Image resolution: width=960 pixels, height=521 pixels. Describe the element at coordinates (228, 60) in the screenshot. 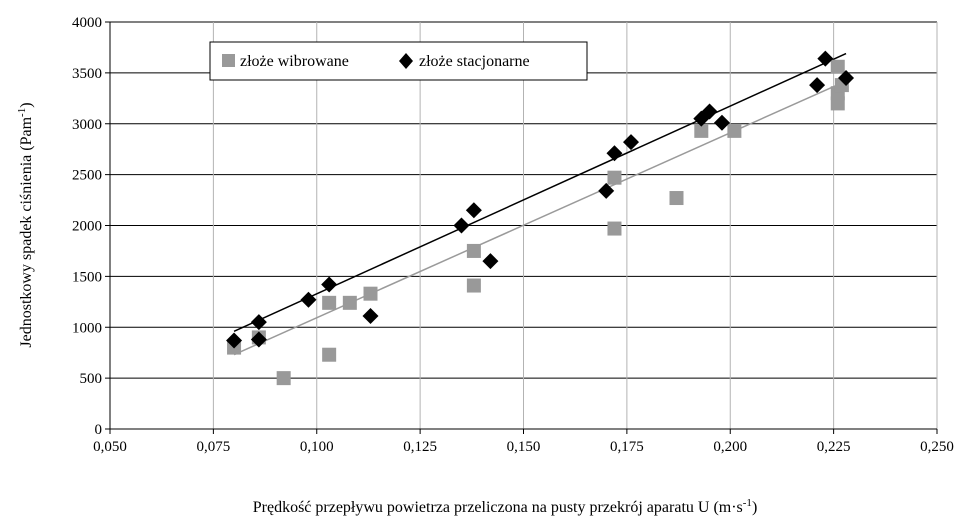

I see `legend-marker-square` at that location.